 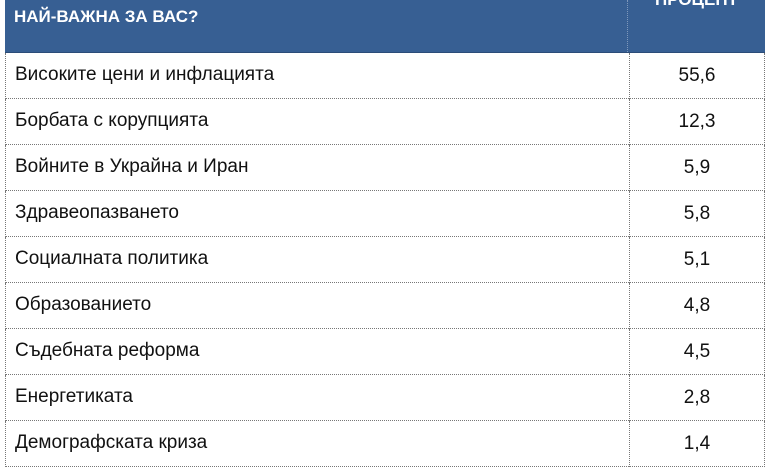 I want to click on row-label: Високите цени и инфлацията, so click(x=145, y=74).